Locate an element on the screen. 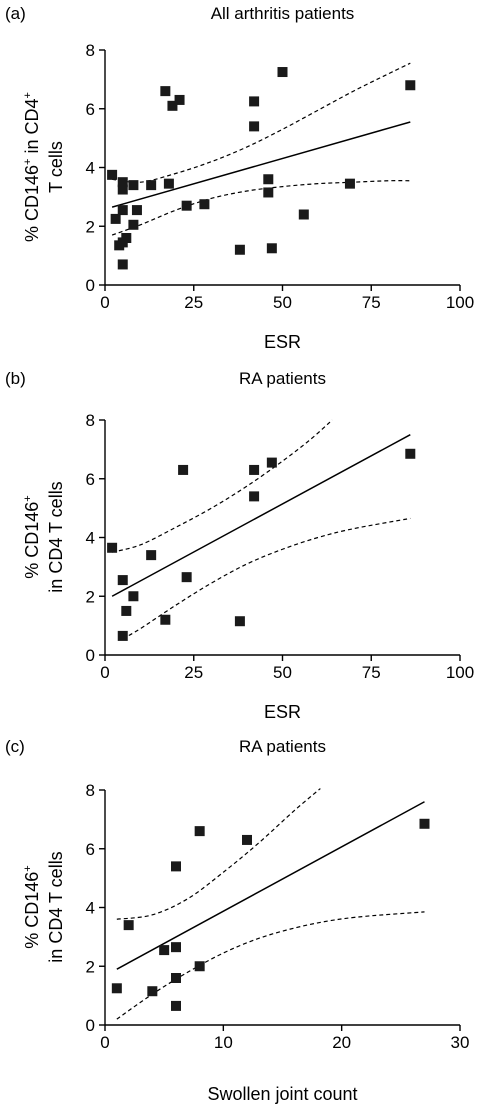 The height and width of the screenshot is (1112, 489). panel-a-y-label-line: T cells is located at coordinates (56, 167).